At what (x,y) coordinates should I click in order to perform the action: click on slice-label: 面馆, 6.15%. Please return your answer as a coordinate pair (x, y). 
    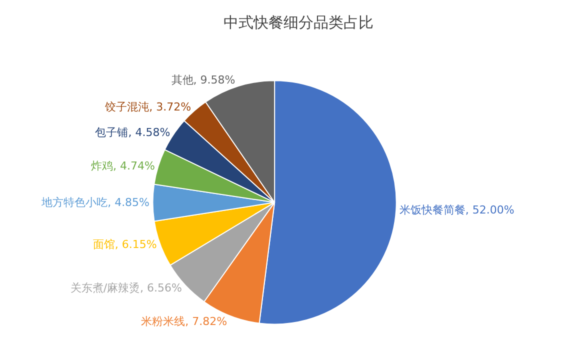
    Looking at the image, I should click on (124, 245).